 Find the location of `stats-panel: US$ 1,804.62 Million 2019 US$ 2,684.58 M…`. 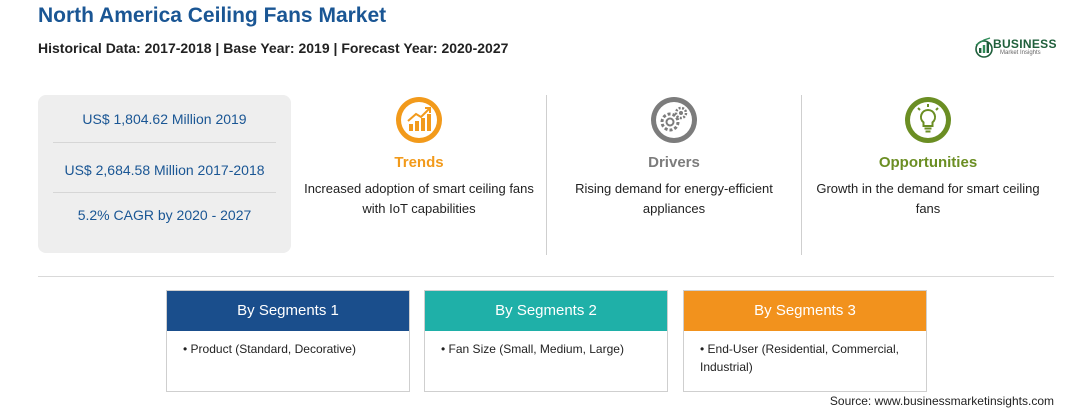

stats-panel: US$ 1,804.62 Million 2019 US$ 2,684.58 M… is located at coordinates (164, 174).